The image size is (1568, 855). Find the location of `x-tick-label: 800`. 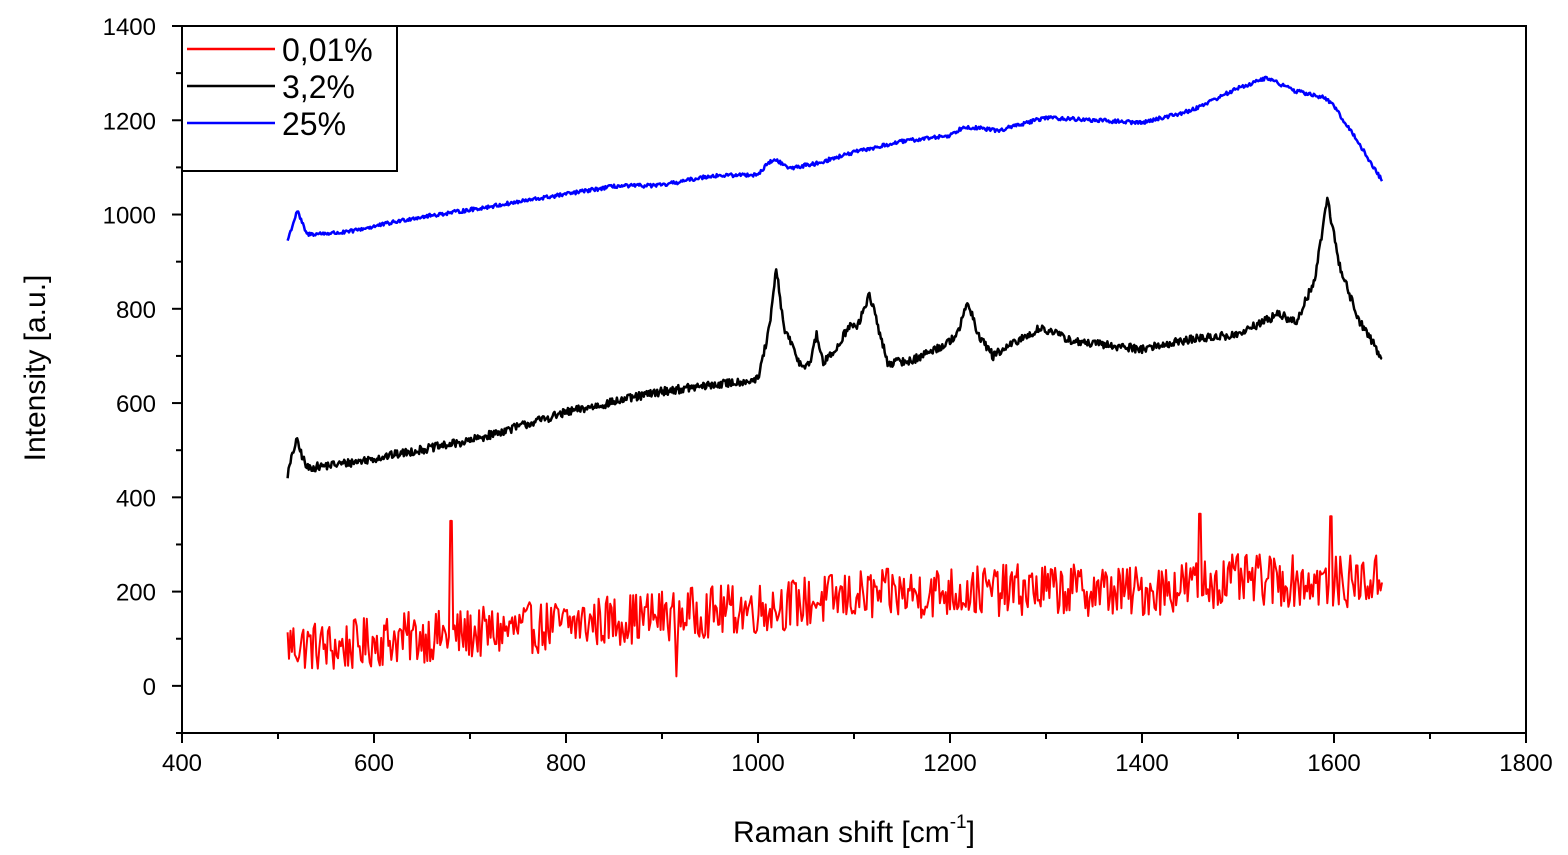

x-tick-label: 800 is located at coordinates (566, 763).